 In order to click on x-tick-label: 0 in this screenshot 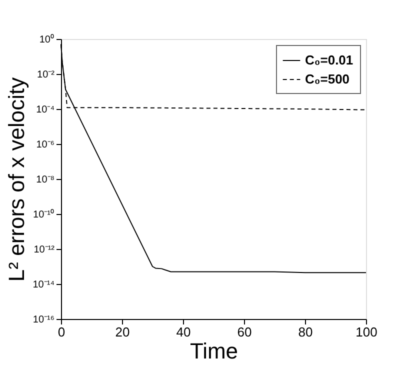, I will do `click(62, 332)`.